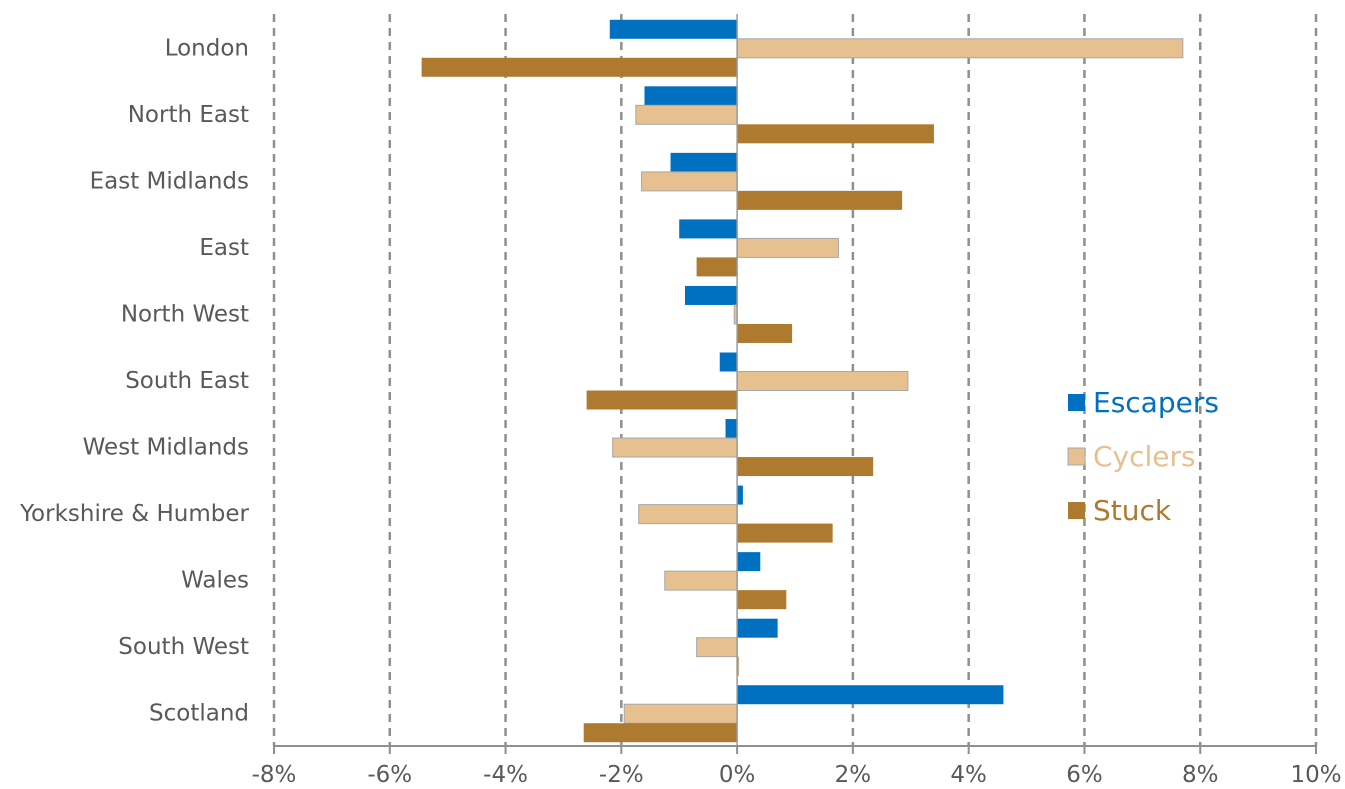 This screenshot has width=1345, height=789. Describe the element at coordinates (169, 181) in the screenshot. I see `category-label: East Midlands` at that location.